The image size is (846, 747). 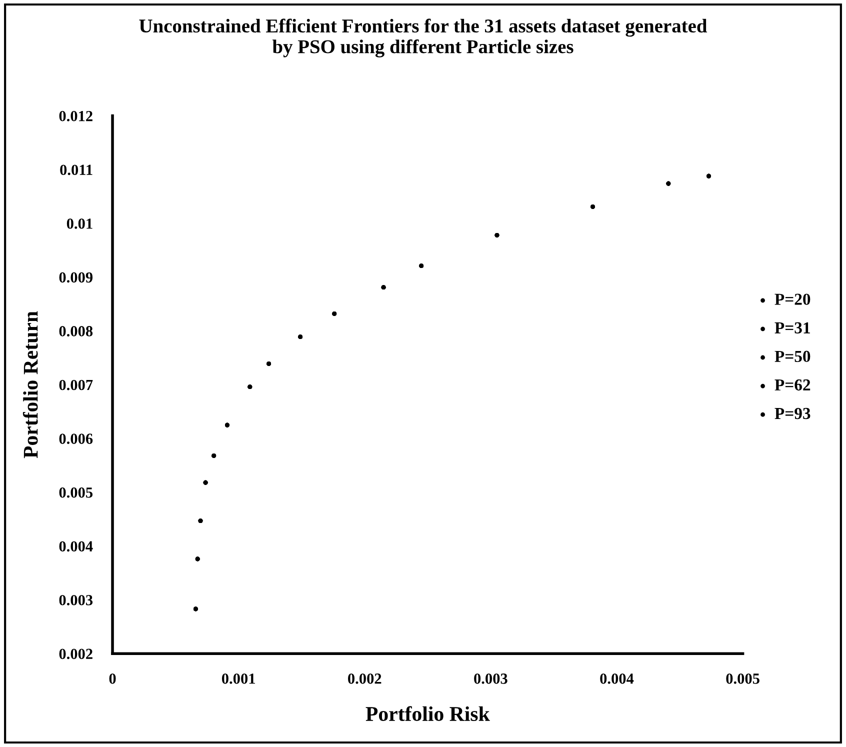 I want to click on legend-label: P=93, so click(x=792, y=414).